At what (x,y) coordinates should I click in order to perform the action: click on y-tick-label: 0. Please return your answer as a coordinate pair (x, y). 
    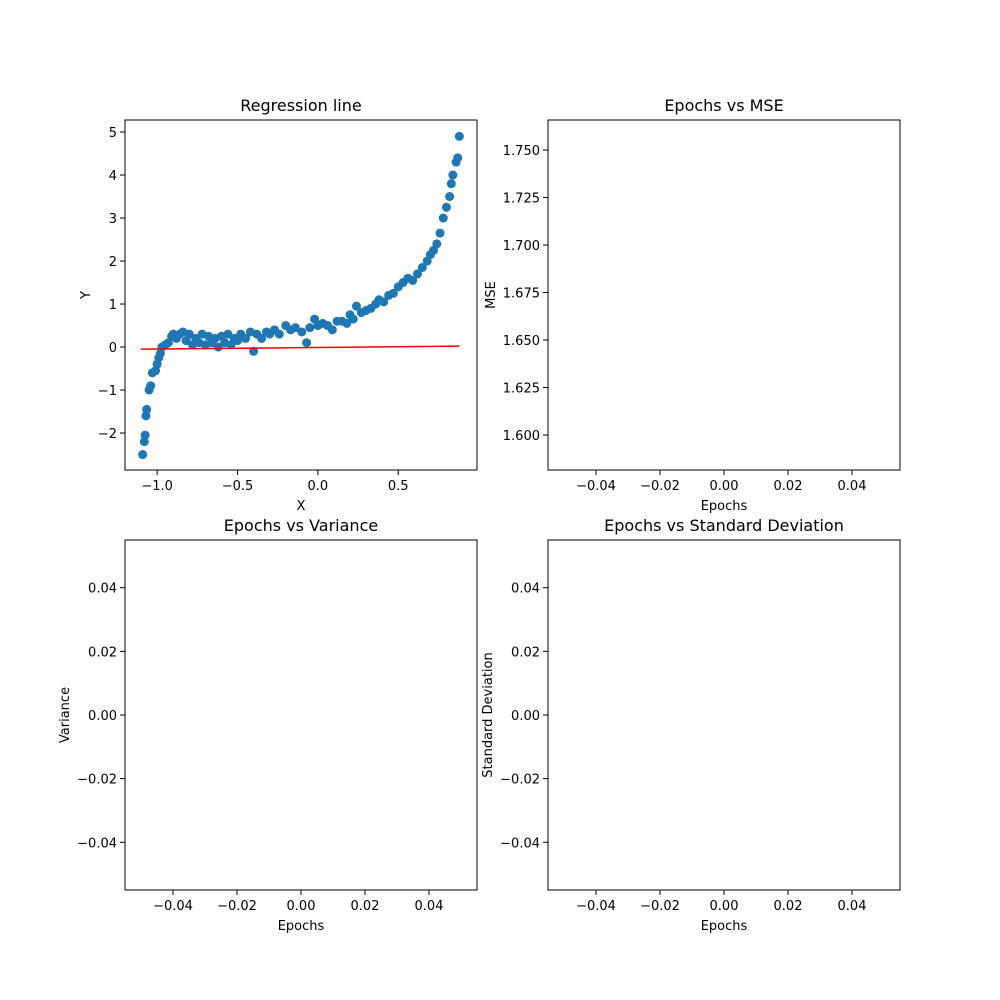
    Looking at the image, I should click on (113, 348).